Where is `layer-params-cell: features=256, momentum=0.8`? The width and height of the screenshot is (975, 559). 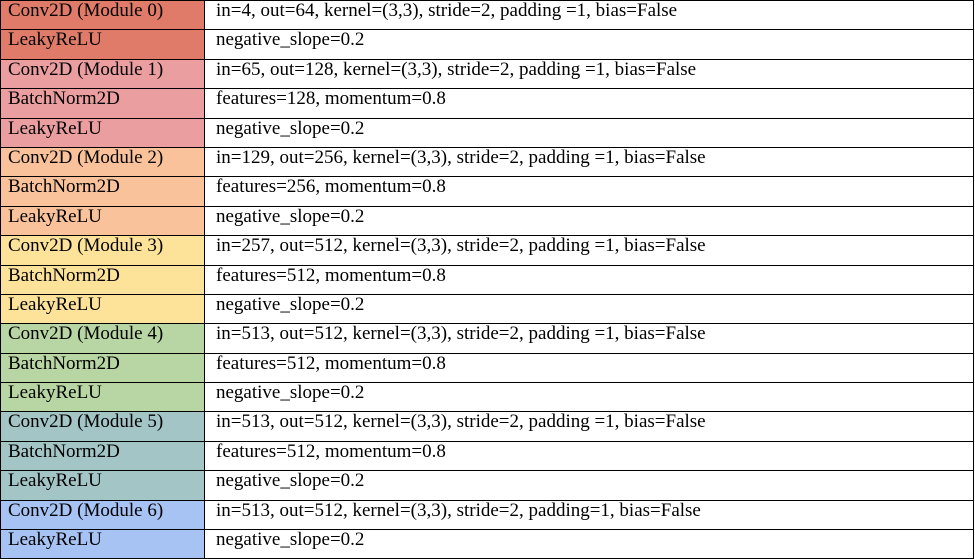
layer-params-cell: features=256, momentum=0.8 is located at coordinates (589, 191).